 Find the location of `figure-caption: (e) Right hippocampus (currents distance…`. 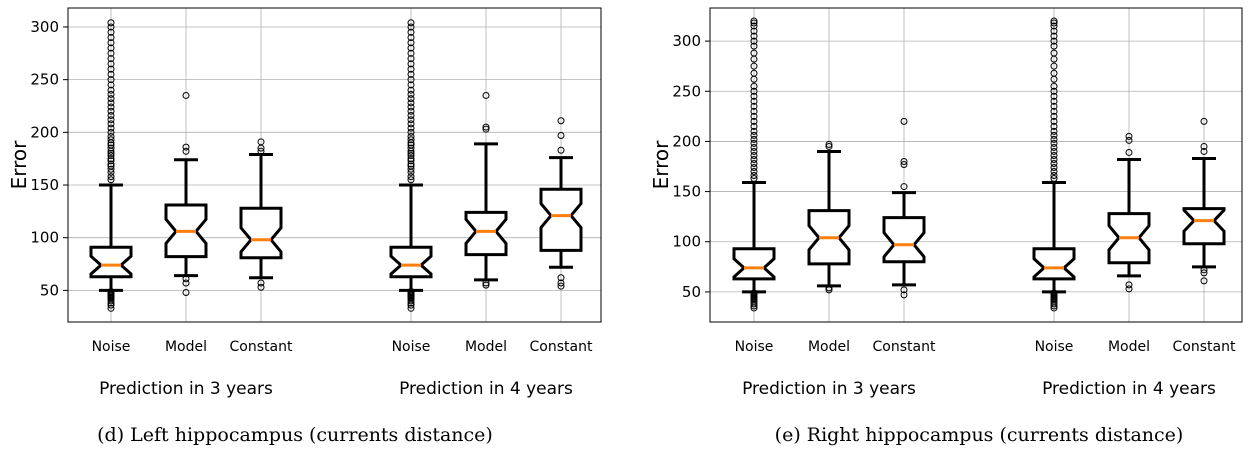

figure-caption: (e) Right hippocampus (currents distance… is located at coordinates (979, 435).